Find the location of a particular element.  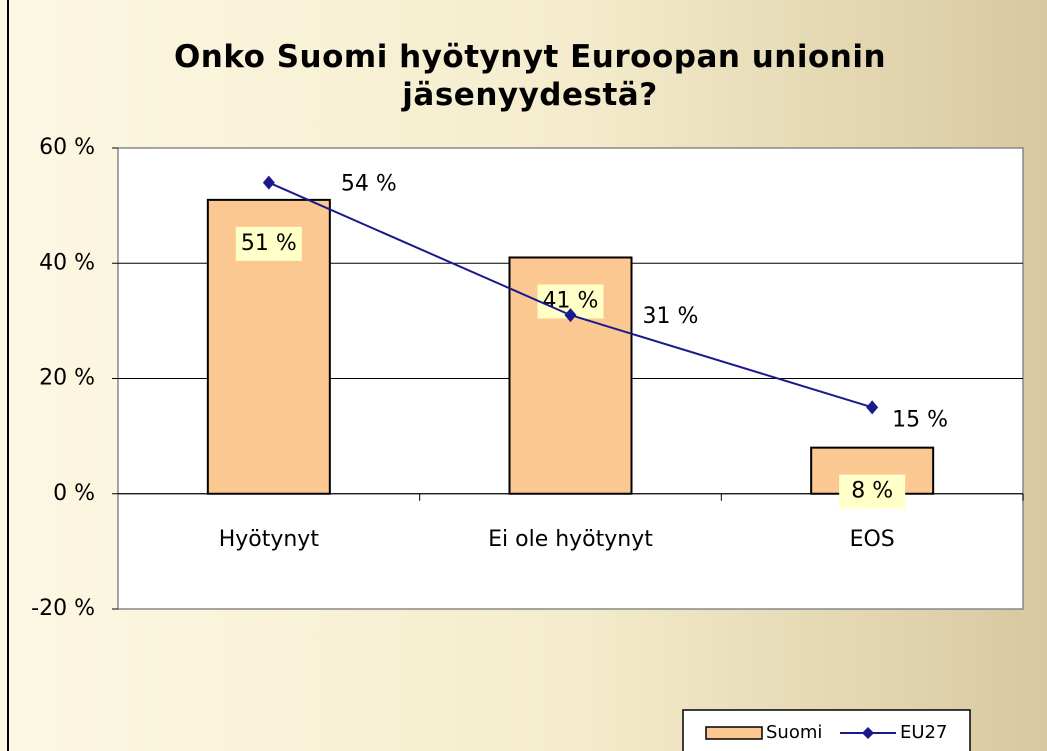

line-label: 31 % is located at coordinates (671, 316).